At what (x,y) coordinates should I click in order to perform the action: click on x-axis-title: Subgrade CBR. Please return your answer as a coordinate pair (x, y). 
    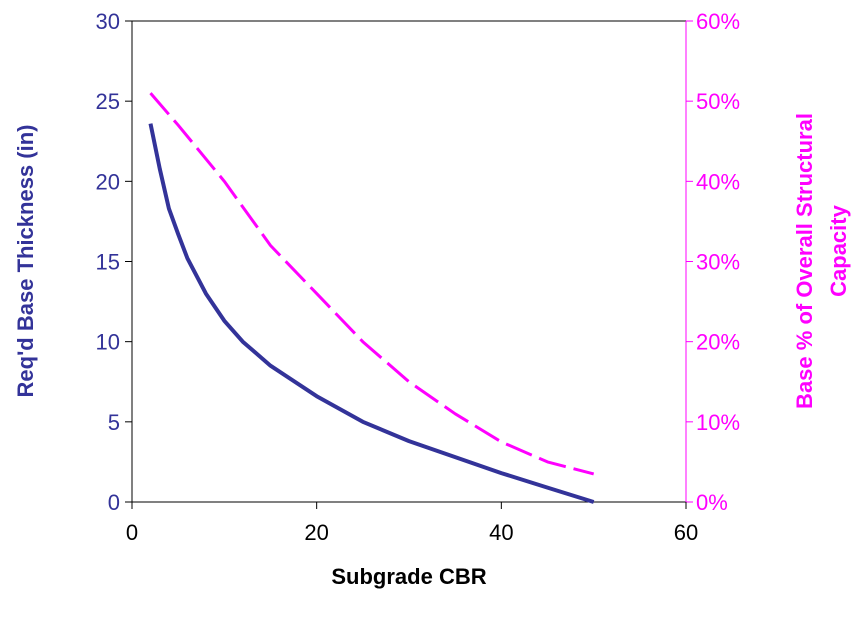
    Looking at the image, I should click on (408, 576).